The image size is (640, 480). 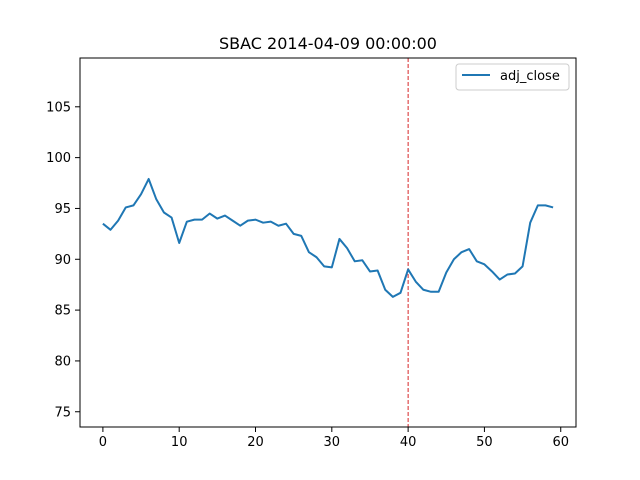 I want to click on y-tick-label: 95, so click(x=62, y=209).